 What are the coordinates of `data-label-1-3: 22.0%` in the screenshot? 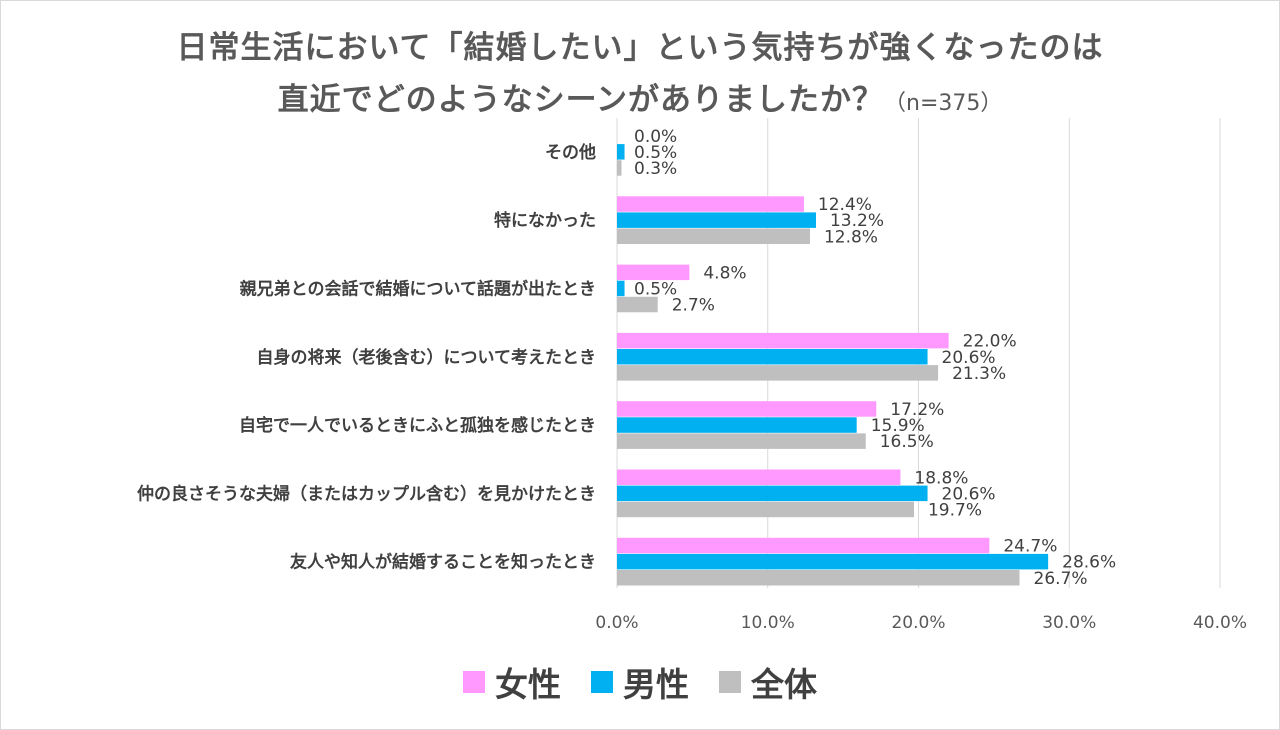 It's located at (990, 342).